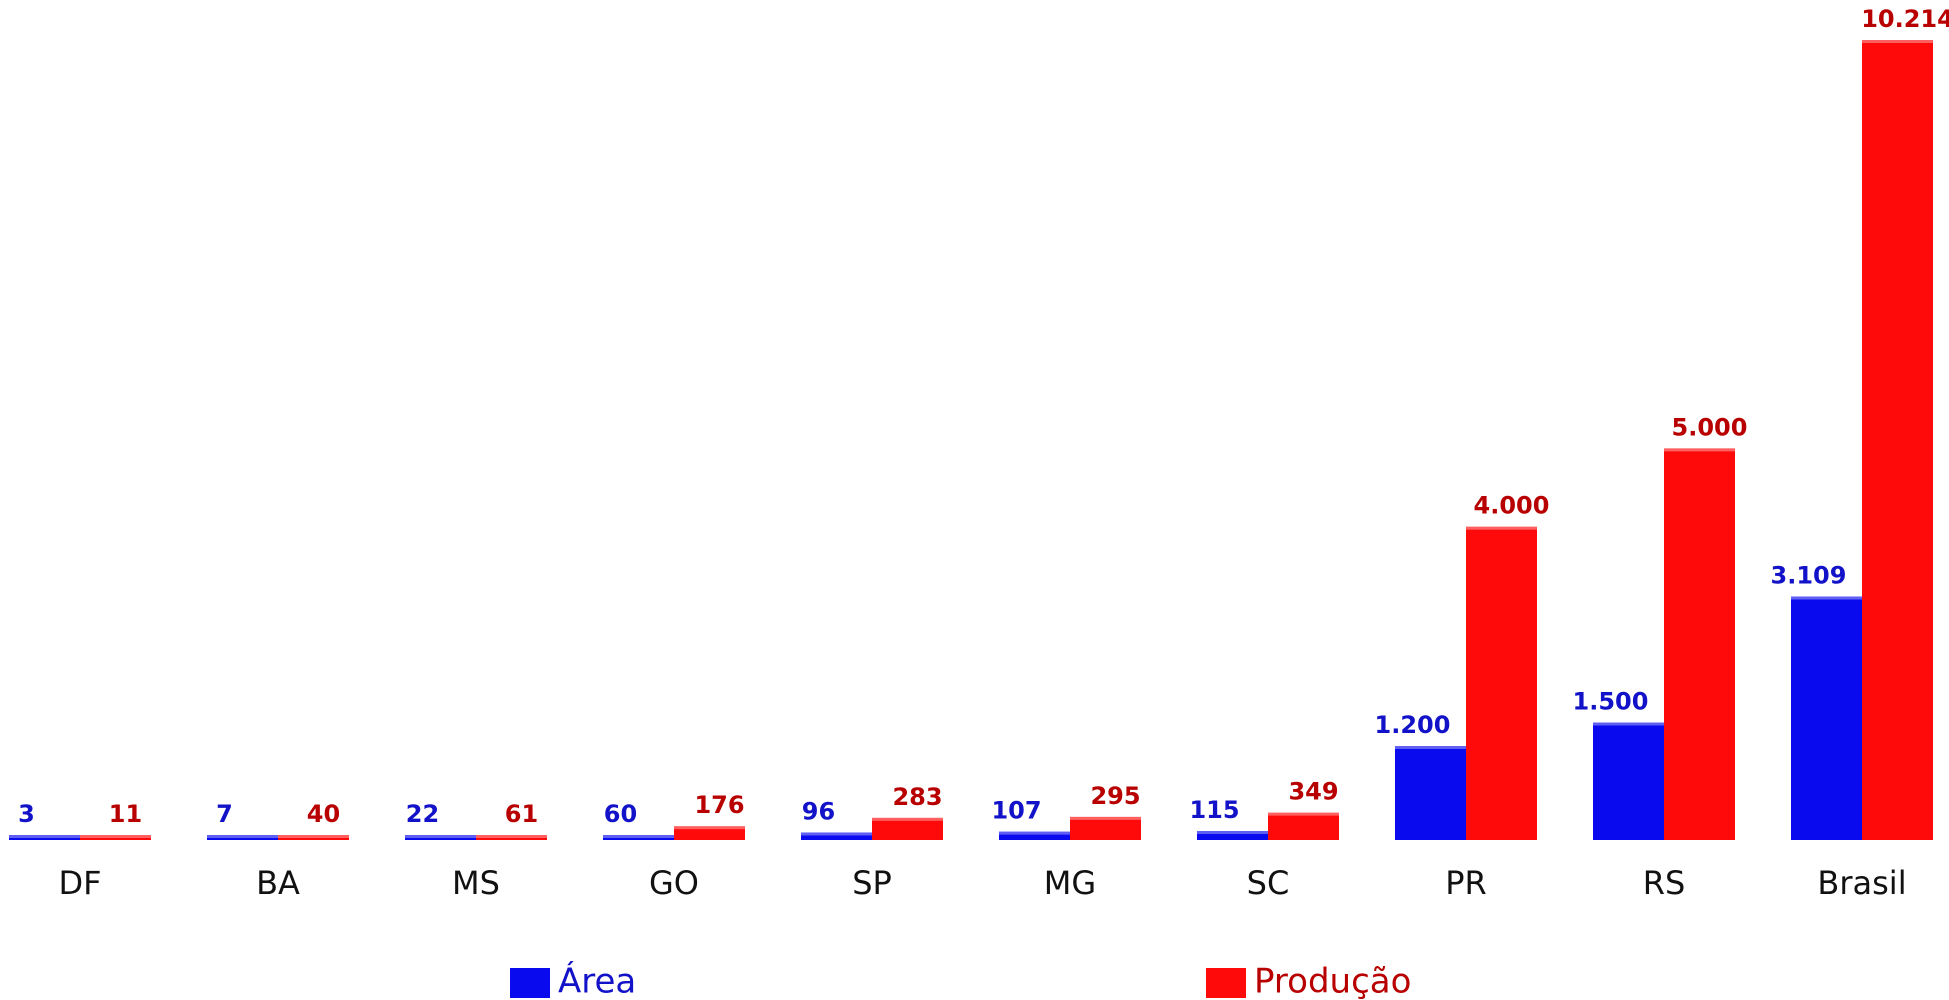 The image size is (1949, 1000). I want to click on data-label: 176, so click(719, 805).